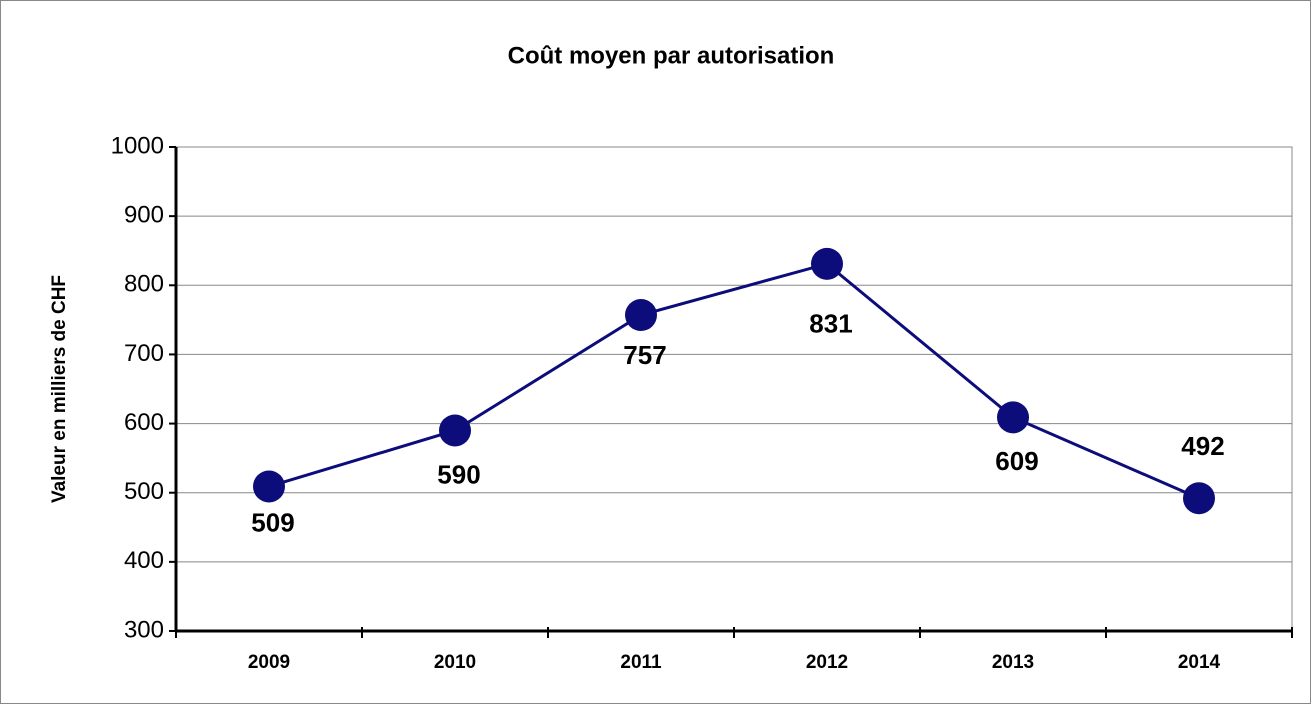 The image size is (1311, 704). What do you see at coordinates (458, 474) in the screenshot?
I see `data-label: 590` at bounding box center [458, 474].